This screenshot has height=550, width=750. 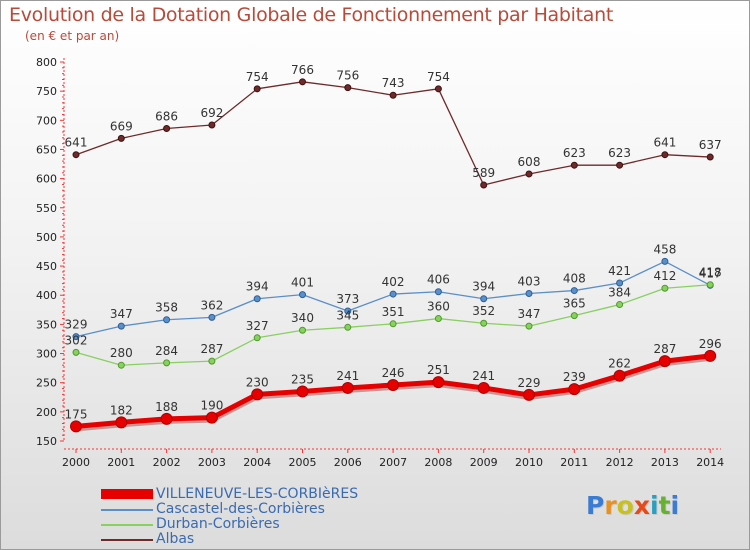 What do you see at coordinates (574, 377) in the screenshot?
I see `data-label: 239` at bounding box center [574, 377].